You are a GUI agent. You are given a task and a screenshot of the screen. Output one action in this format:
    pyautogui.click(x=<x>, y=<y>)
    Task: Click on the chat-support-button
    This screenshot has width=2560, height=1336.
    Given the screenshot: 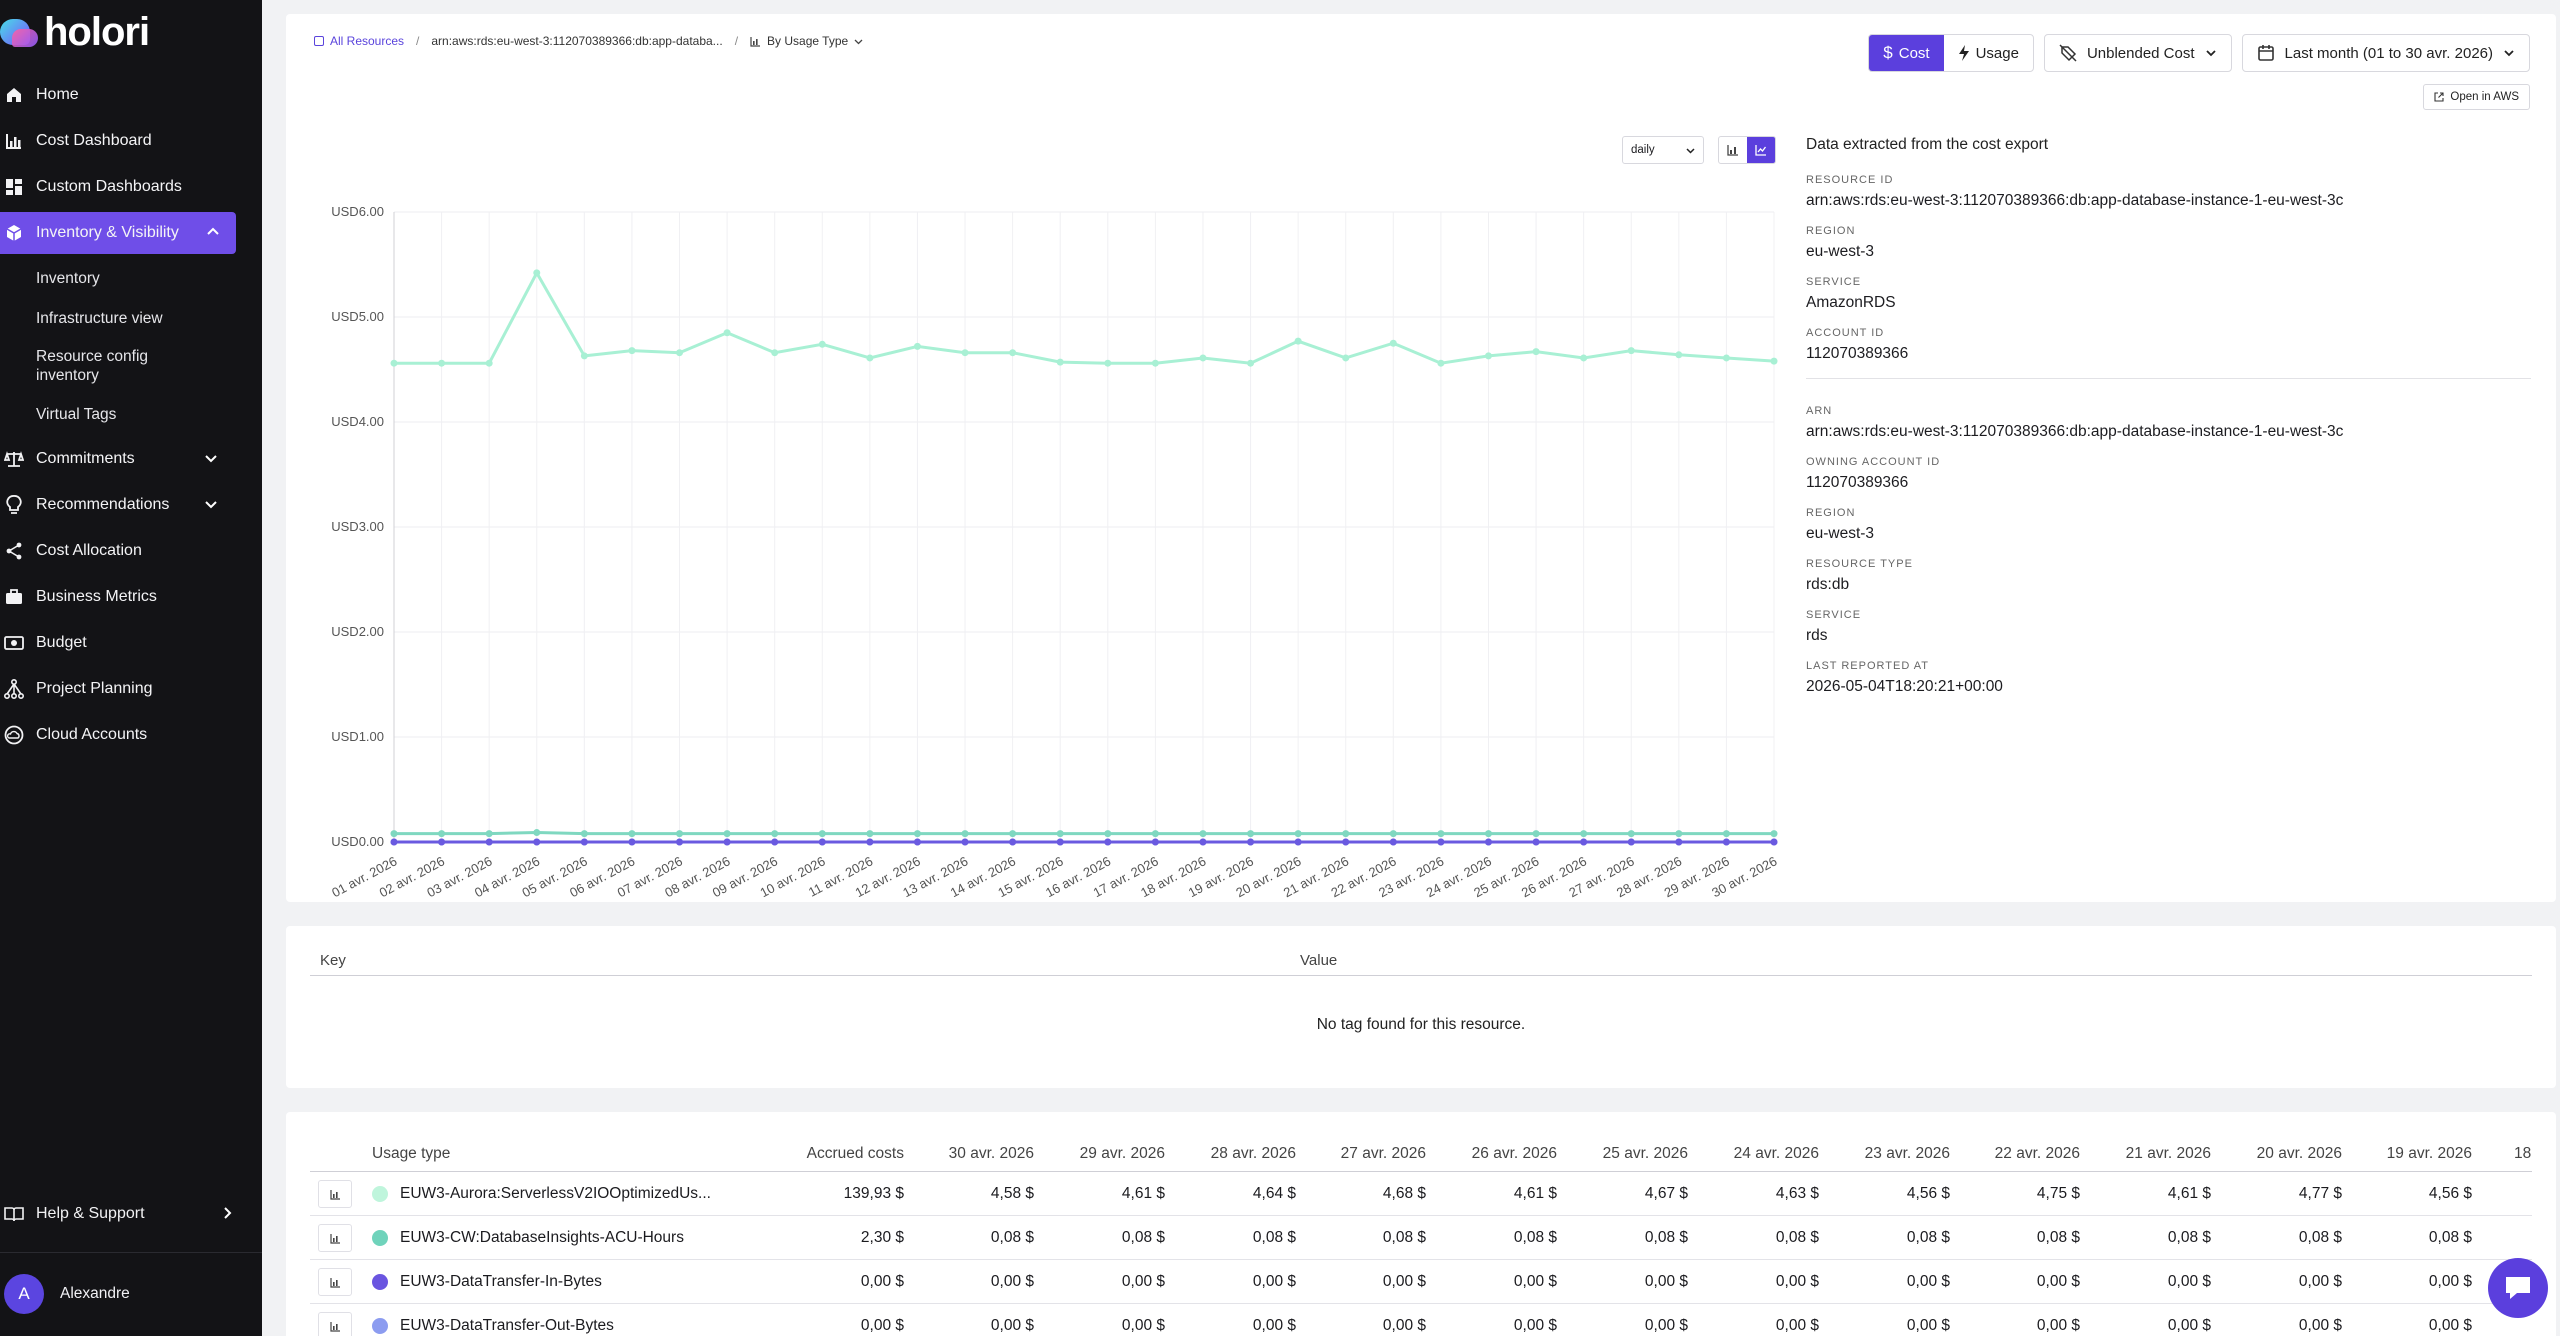 What is the action you would take?
    pyautogui.click(x=2518, y=1288)
    